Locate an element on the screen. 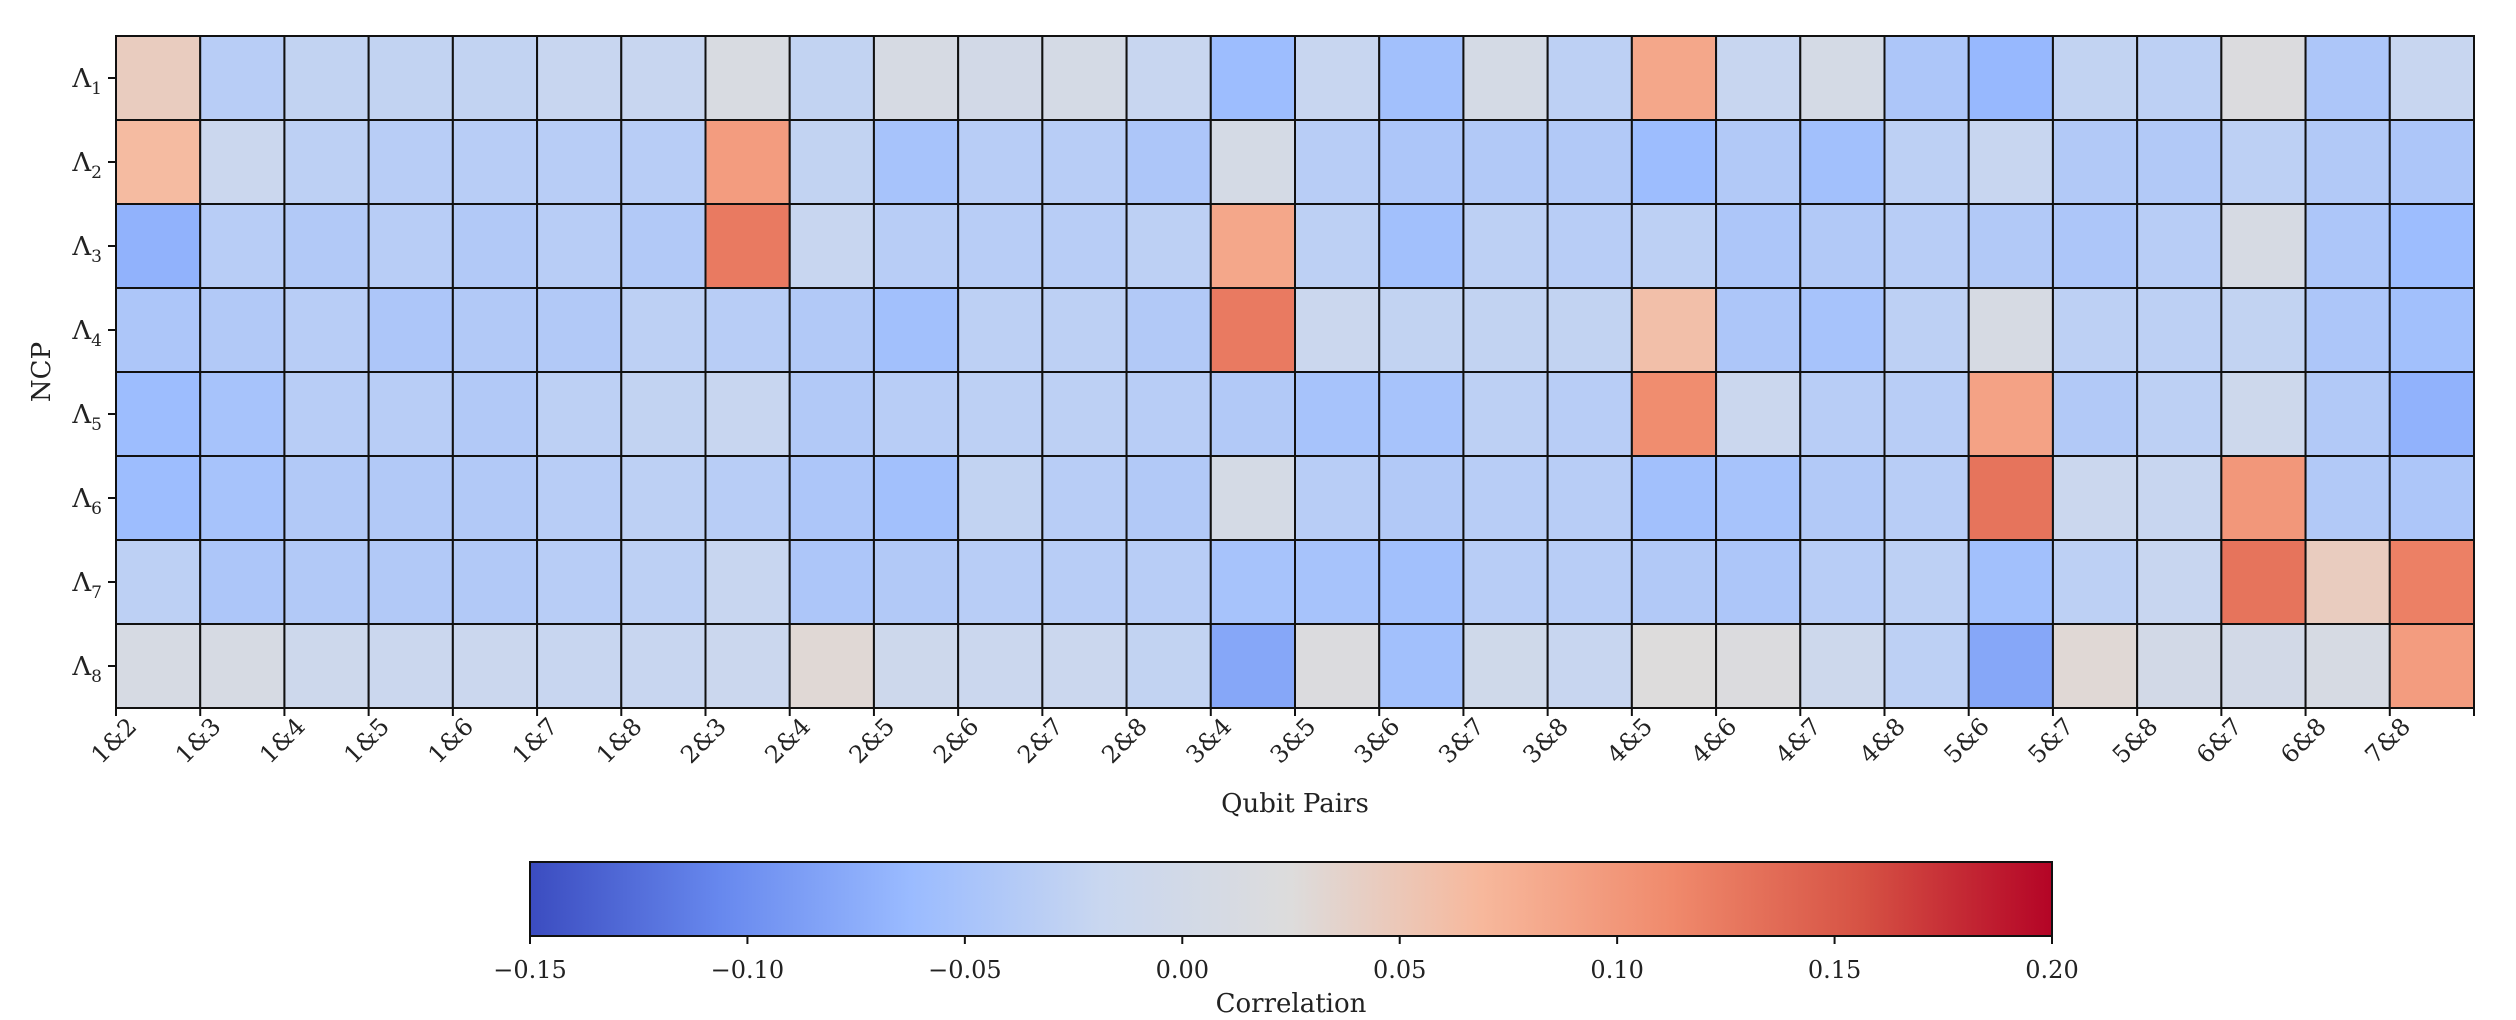 This screenshot has height=1020, width=2516. x-tick-label: 3&8 is located at coordinates (1545, 740).